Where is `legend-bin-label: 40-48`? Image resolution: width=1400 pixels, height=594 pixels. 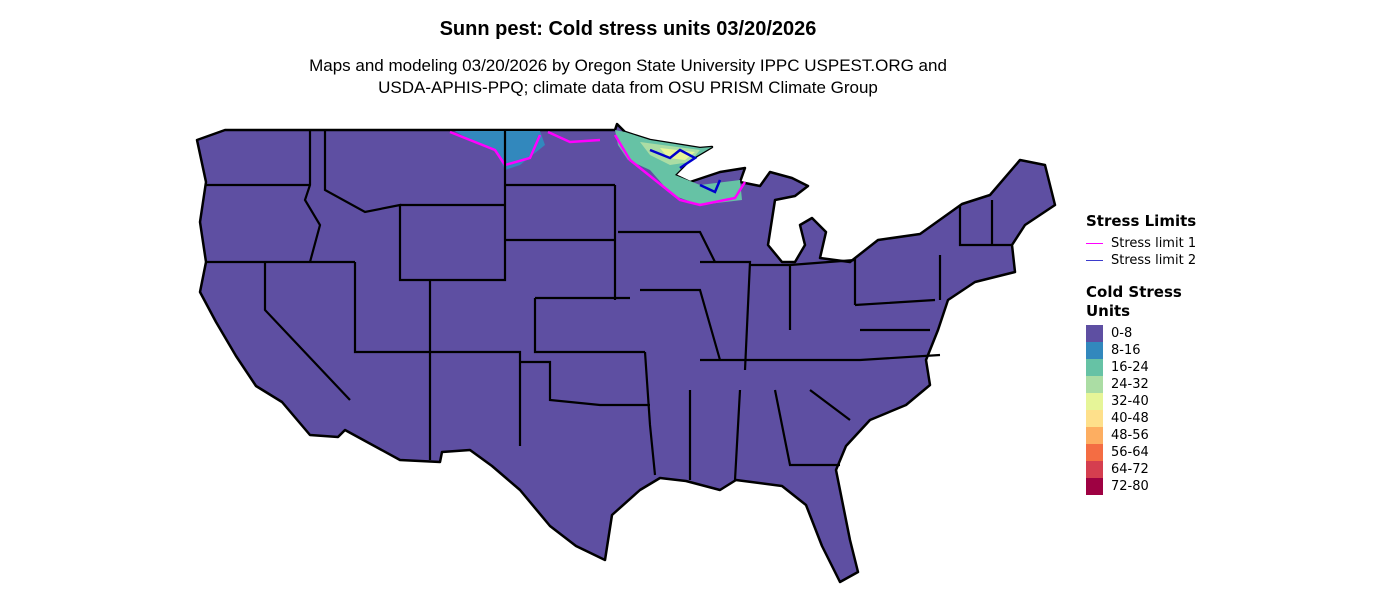 legend-bin-label: 40-48 is located at coordinates (1130, 418).